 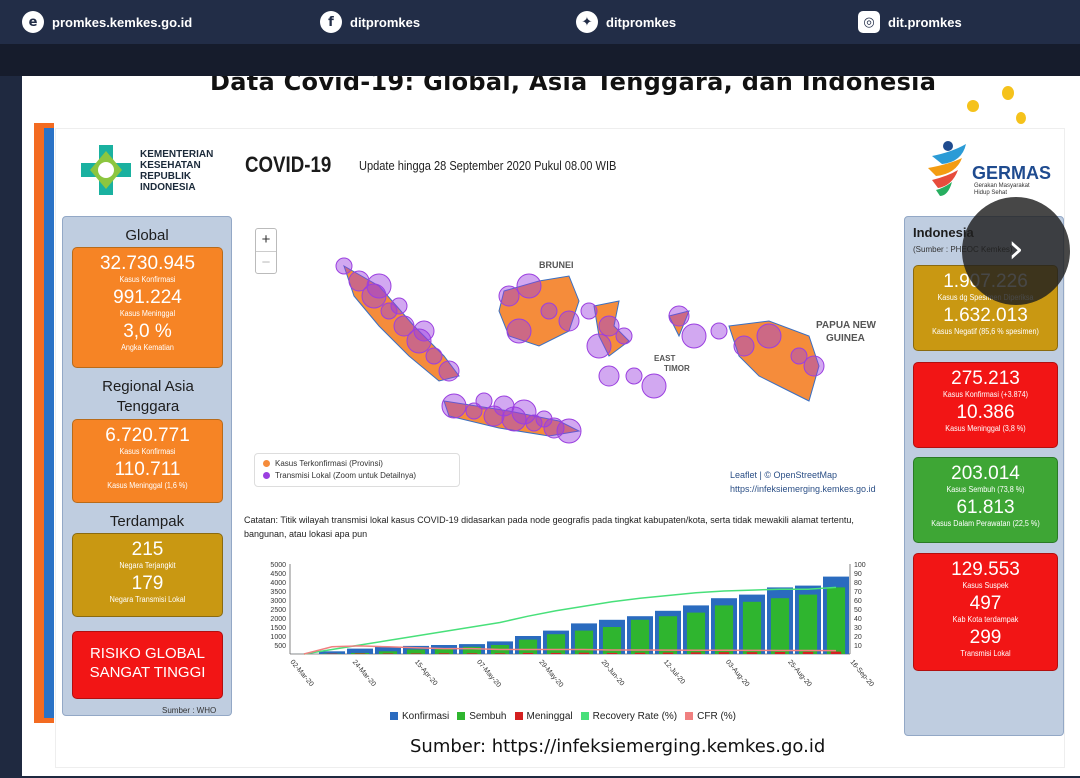 What do you see at coordinates (858, 619) in the screenshot?
I see `y-right-tick-label: 40` at bounding box center [858, 619].